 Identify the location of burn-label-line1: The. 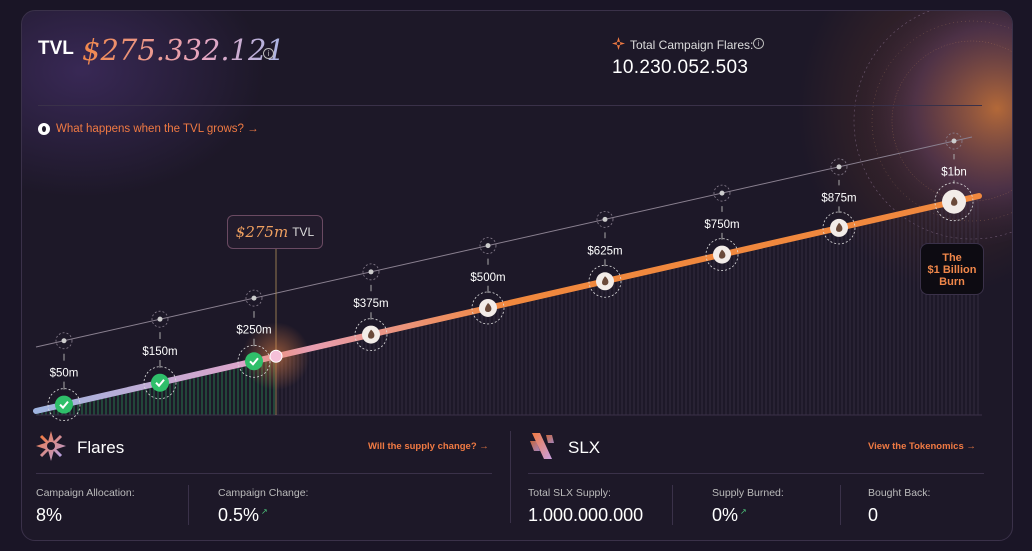
(952, 258).